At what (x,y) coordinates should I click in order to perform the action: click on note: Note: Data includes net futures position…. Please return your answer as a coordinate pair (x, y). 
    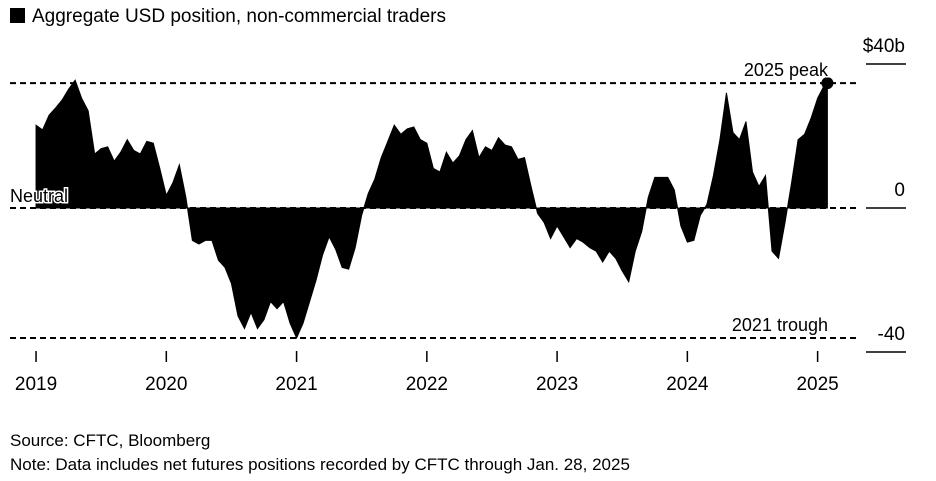
    Looking at the image, I should click on (320, 464).